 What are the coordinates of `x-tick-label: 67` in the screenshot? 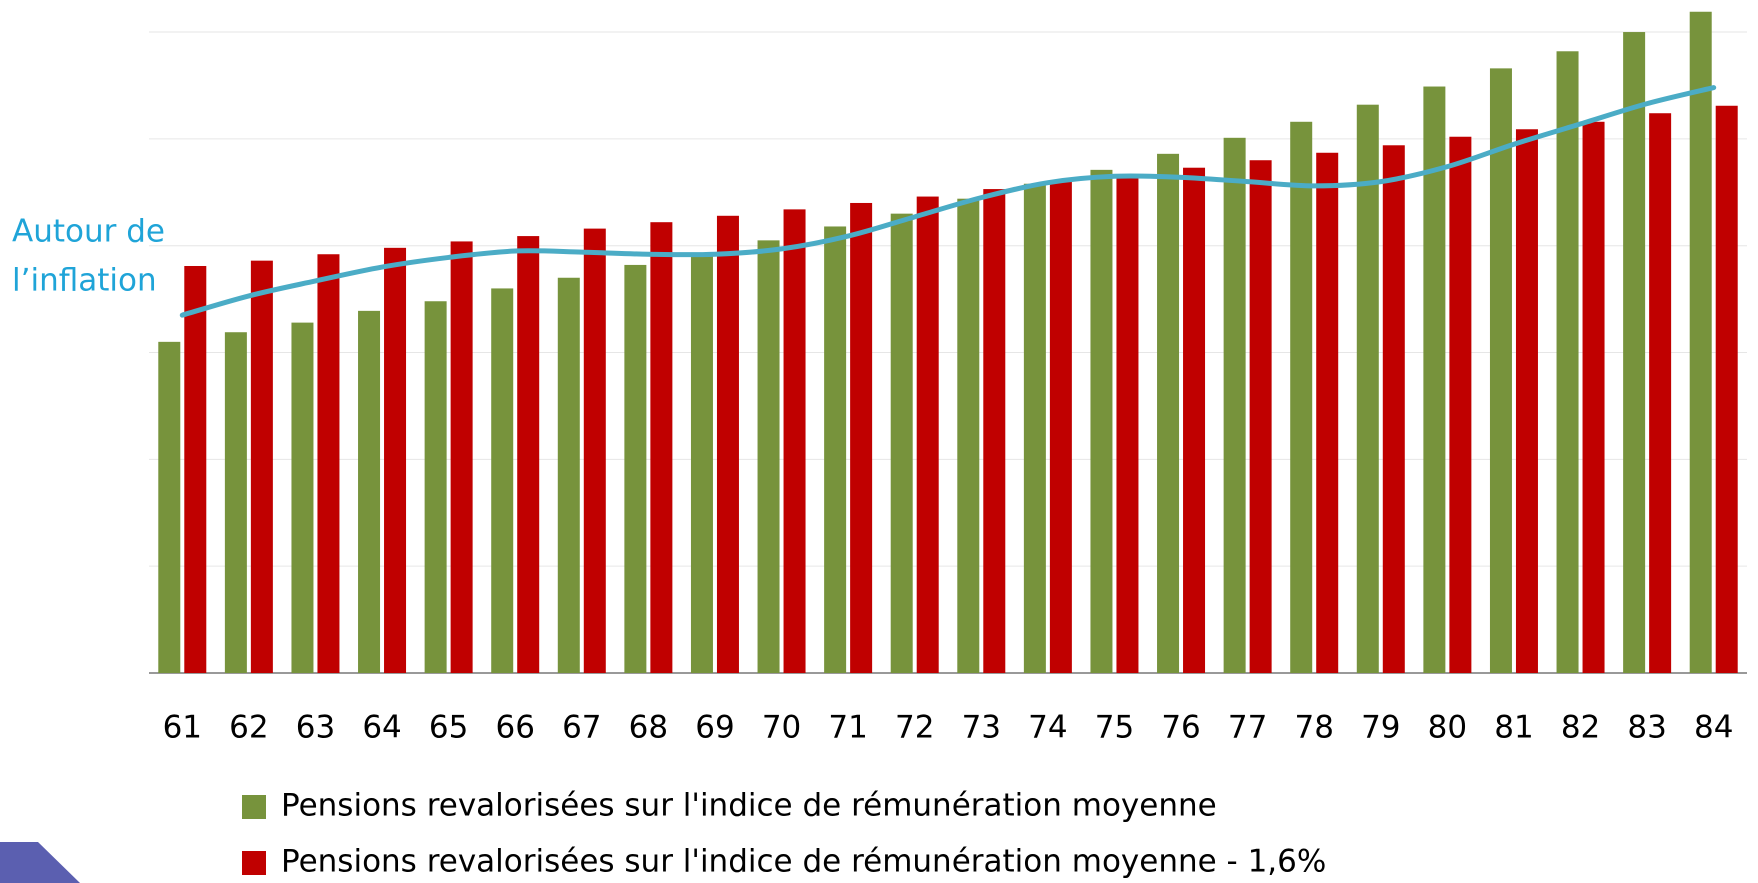 It's located at (581, 728).